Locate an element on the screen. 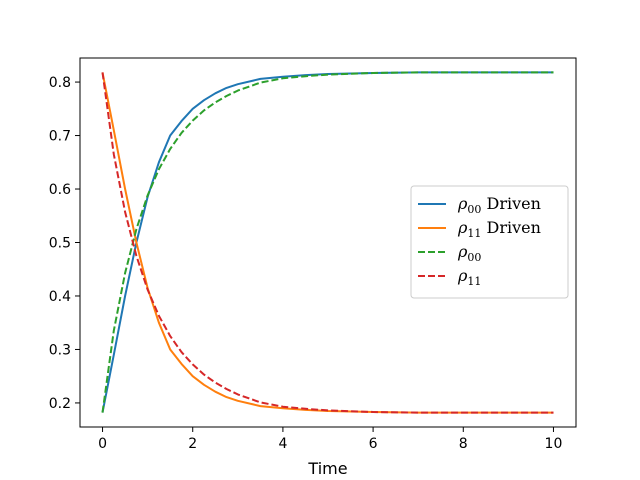  legend-label: ρ11 Driven is located at coordinates (499, 229).